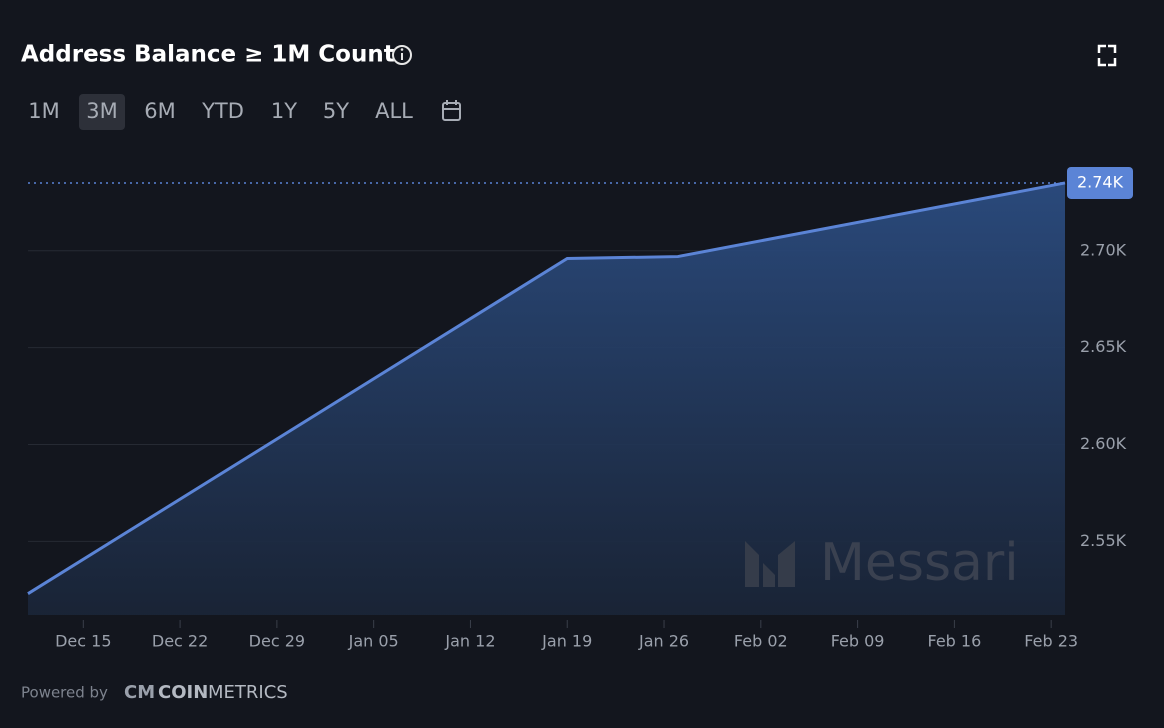 The height and width of the screenshot is (728, 1164). I want to click on x-tick-label: Feb 02, so click(761, 641).